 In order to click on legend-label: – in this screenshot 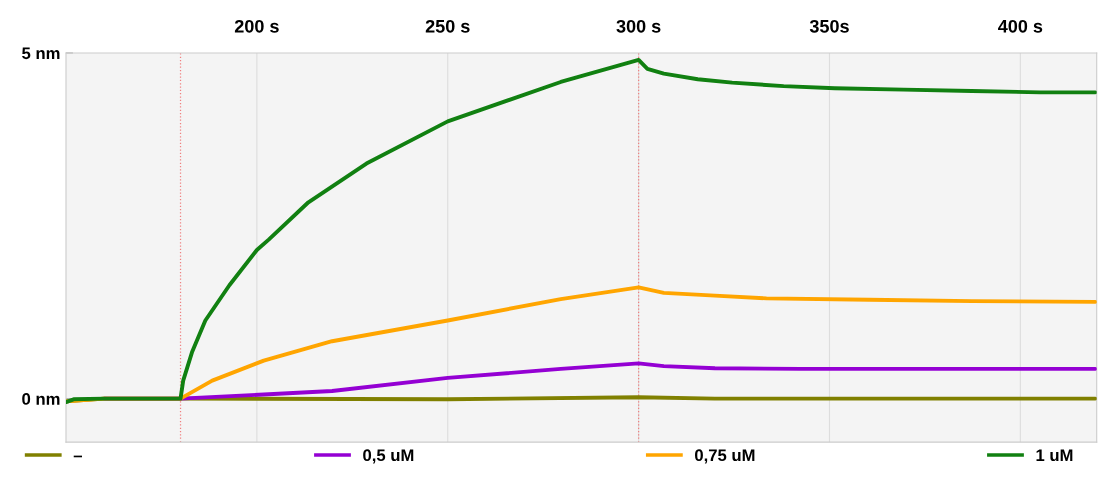, I will do `click(77, 456)`.